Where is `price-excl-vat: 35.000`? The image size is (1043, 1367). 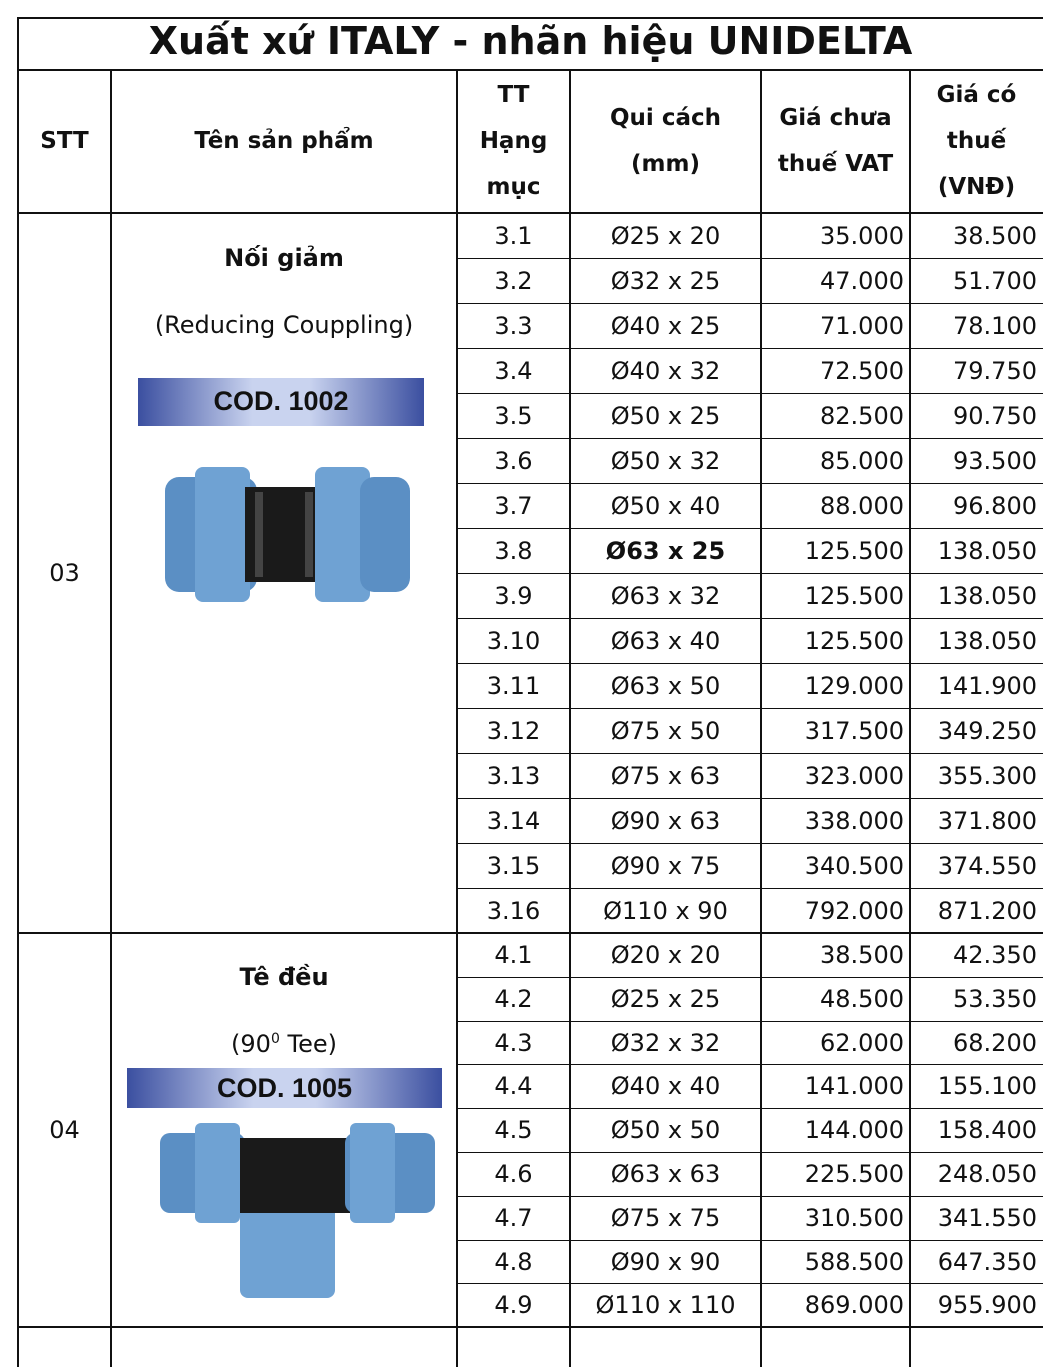
price-excl-vat: 35.000 is located at coordinates (862, 235).